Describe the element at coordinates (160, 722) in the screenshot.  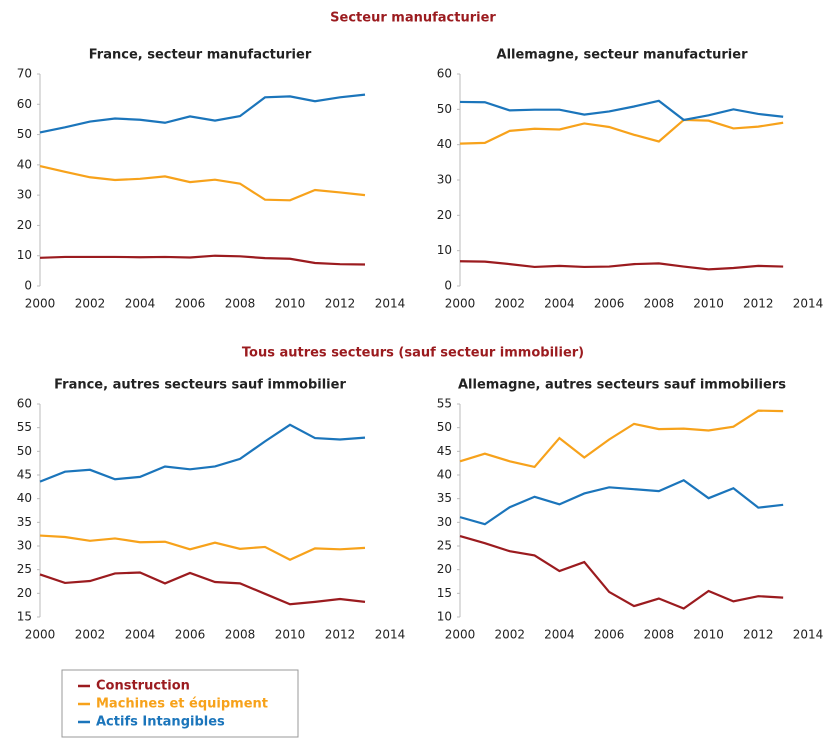
I see `legend-label: Actifs Intangibles` at that location.